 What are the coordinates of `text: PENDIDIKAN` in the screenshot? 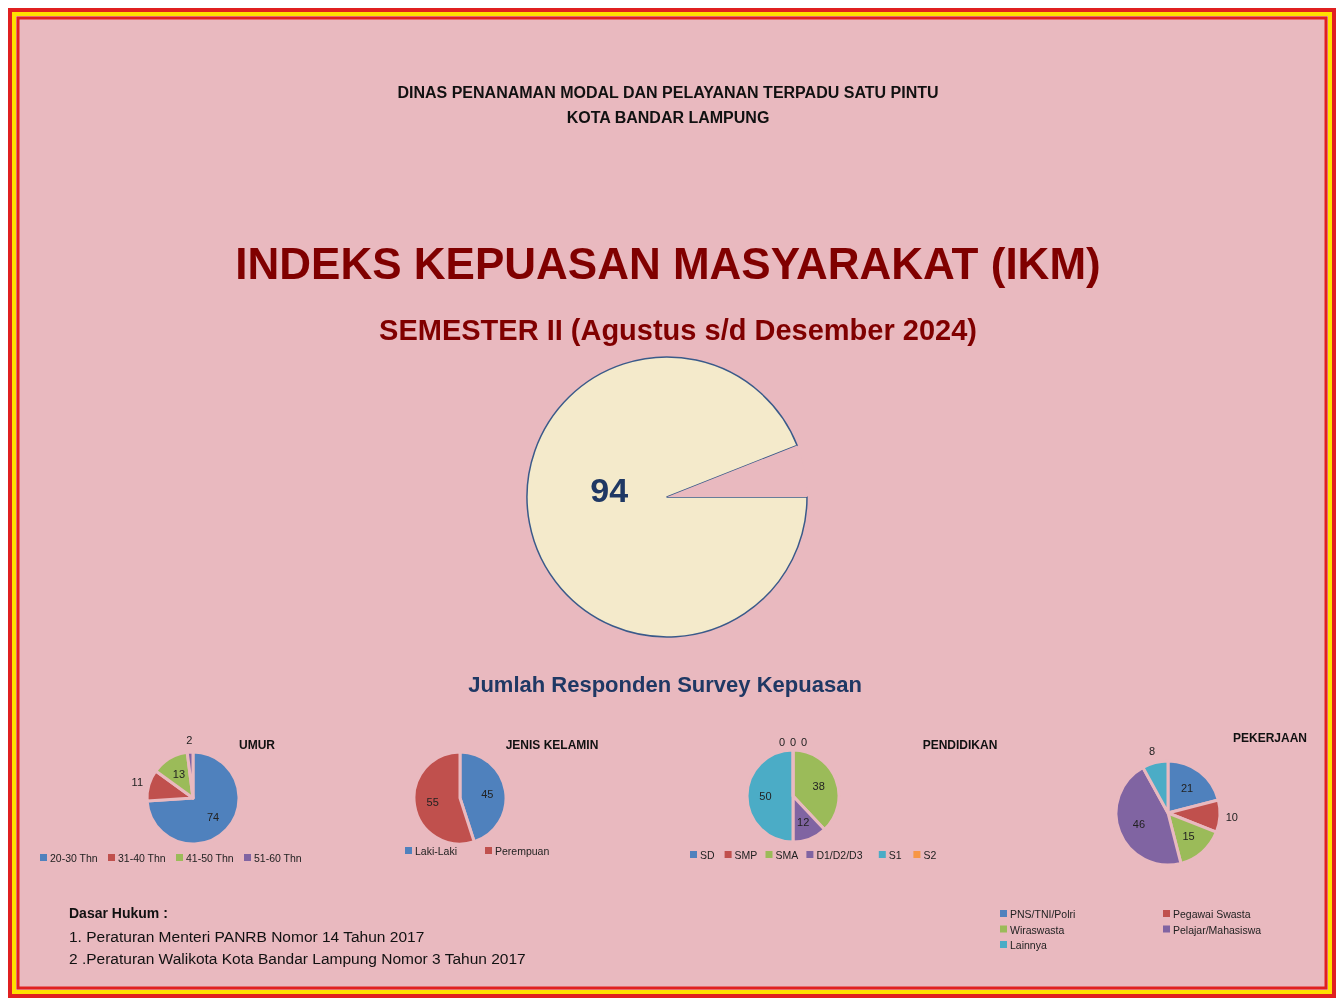 It's located at (960, 745).